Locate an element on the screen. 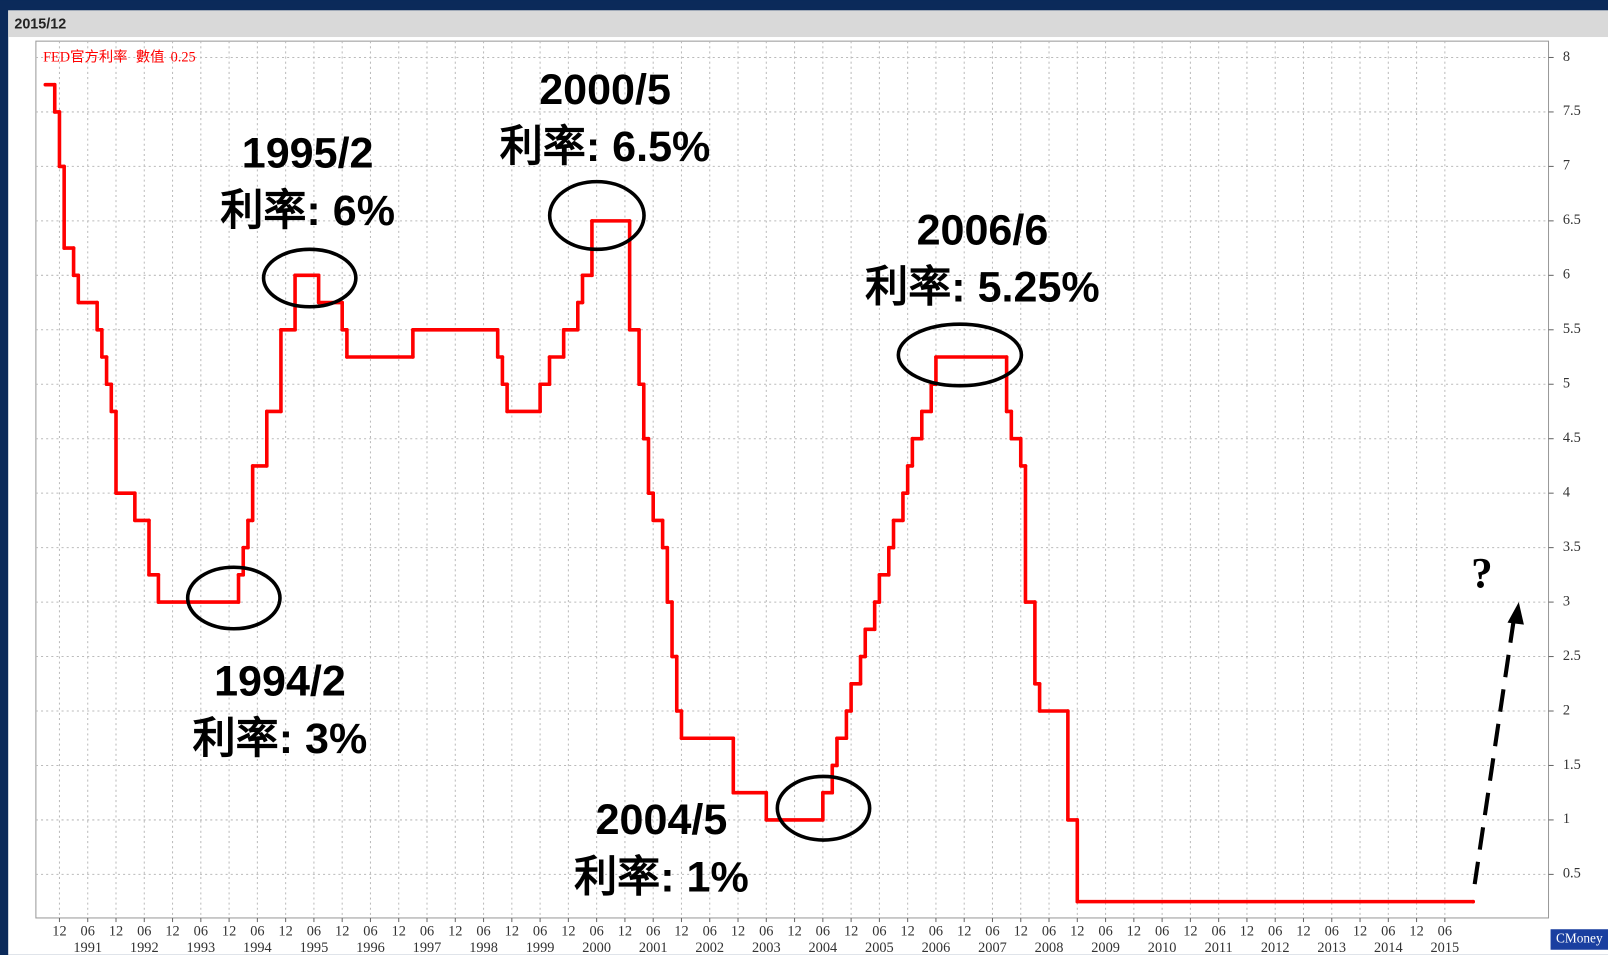 The height and width of the screenshot is (955, 1608). year-label: 1991 is located at coordinates (87, 947).